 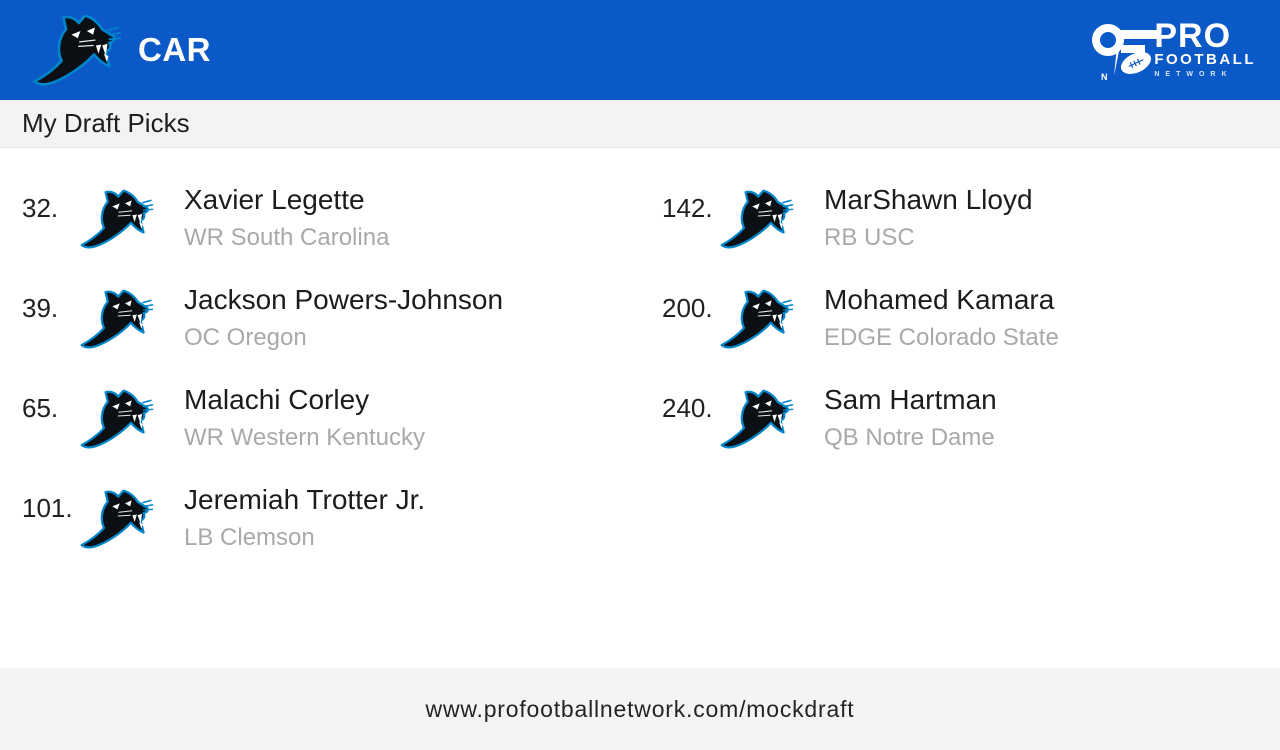 What do you see at coordinates (869, 237) in the screenshot?
I see `player-position-school: RB USC` at bounding box center [869, 237].